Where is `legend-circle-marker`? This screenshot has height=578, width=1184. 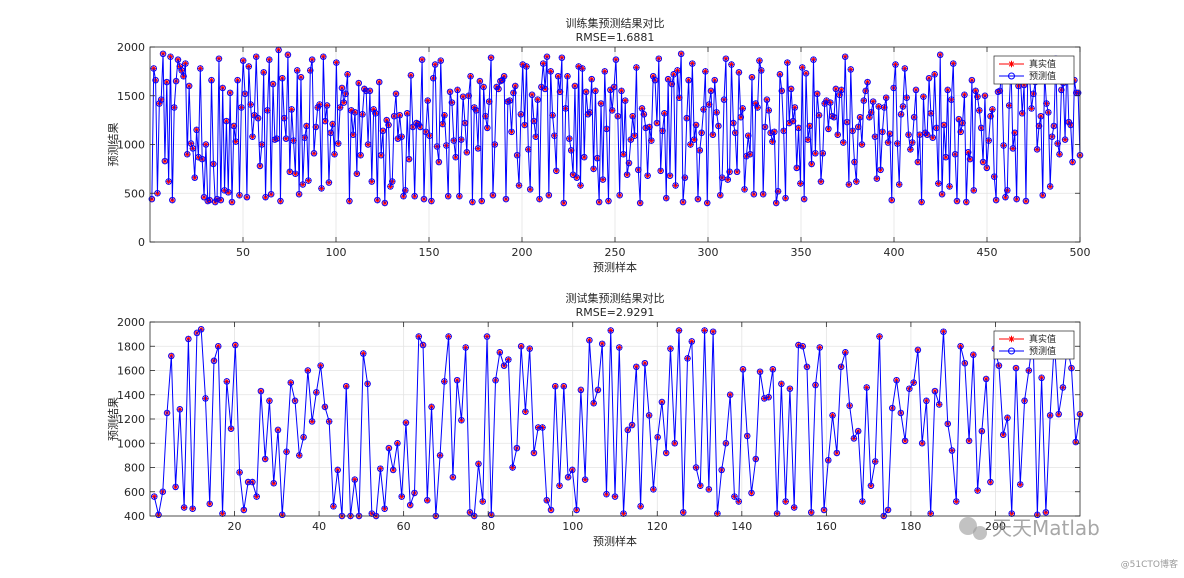 legend-circle-marker is located at coordinates (1011, 351).